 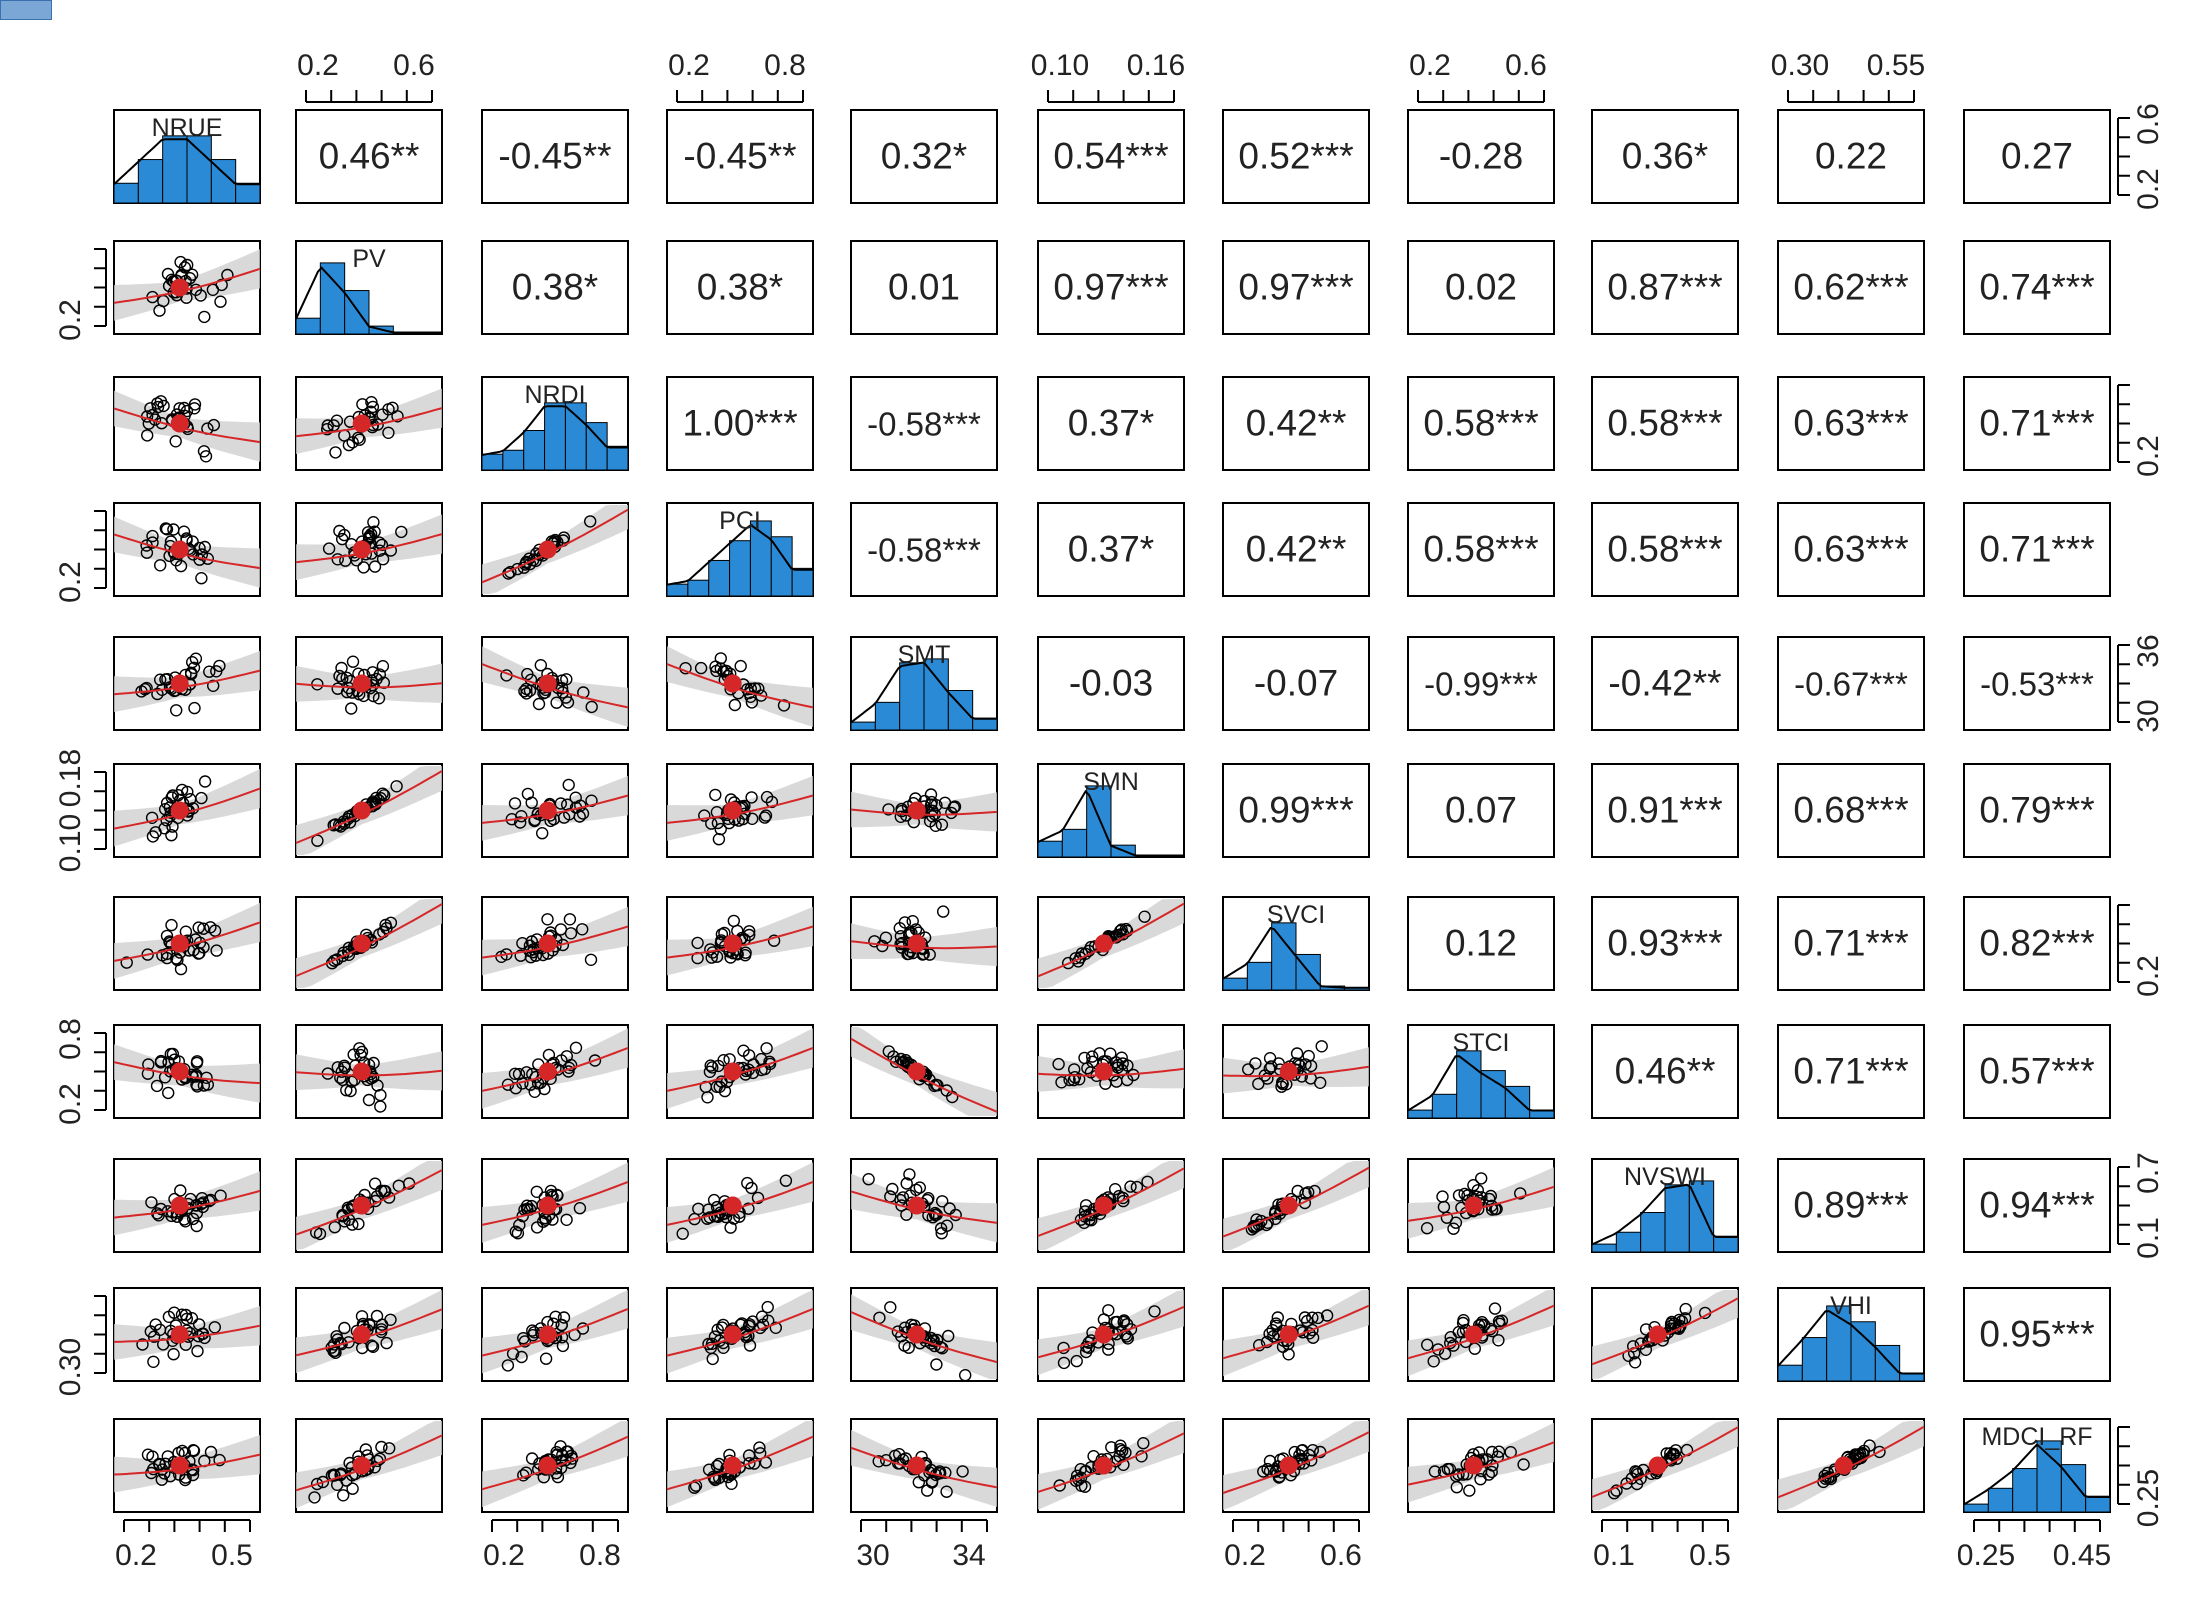 I want to click on tick-label: 0.55, so click(x=1896, y=65).